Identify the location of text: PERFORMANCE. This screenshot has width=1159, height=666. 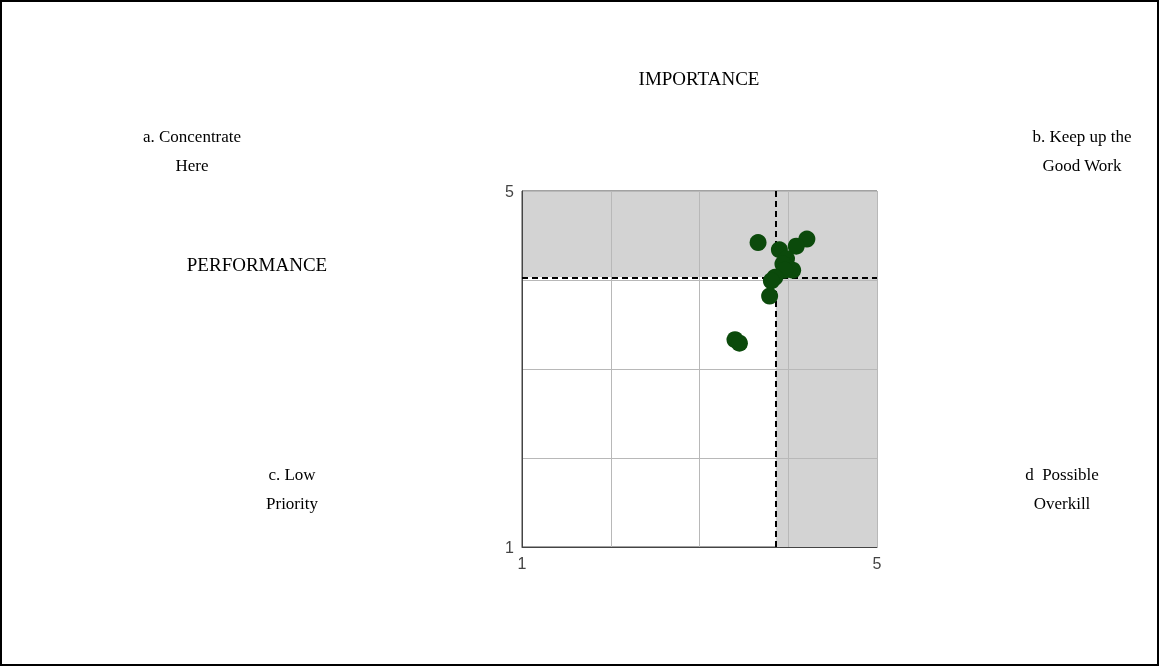
(257, 264).